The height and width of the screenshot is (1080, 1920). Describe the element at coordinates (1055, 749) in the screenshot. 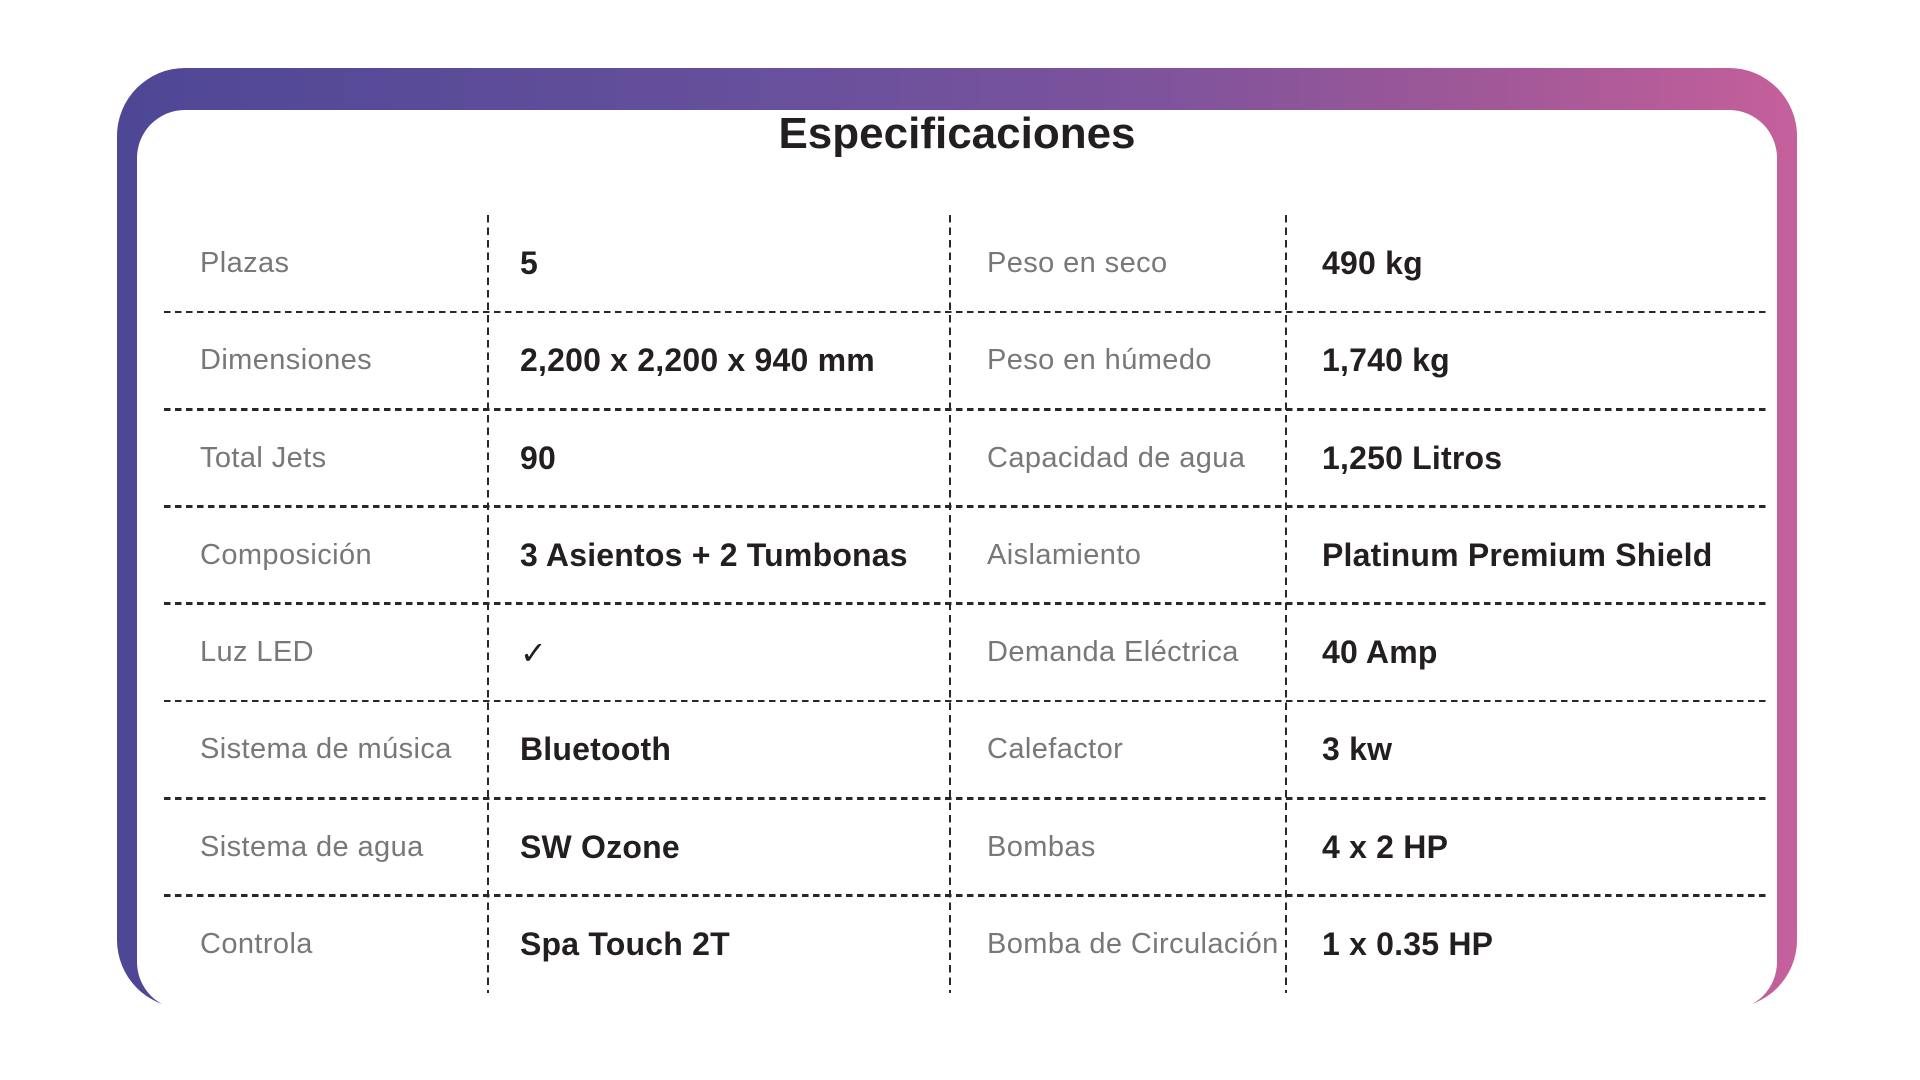

I see `spec-label: Calefactor` at that location.